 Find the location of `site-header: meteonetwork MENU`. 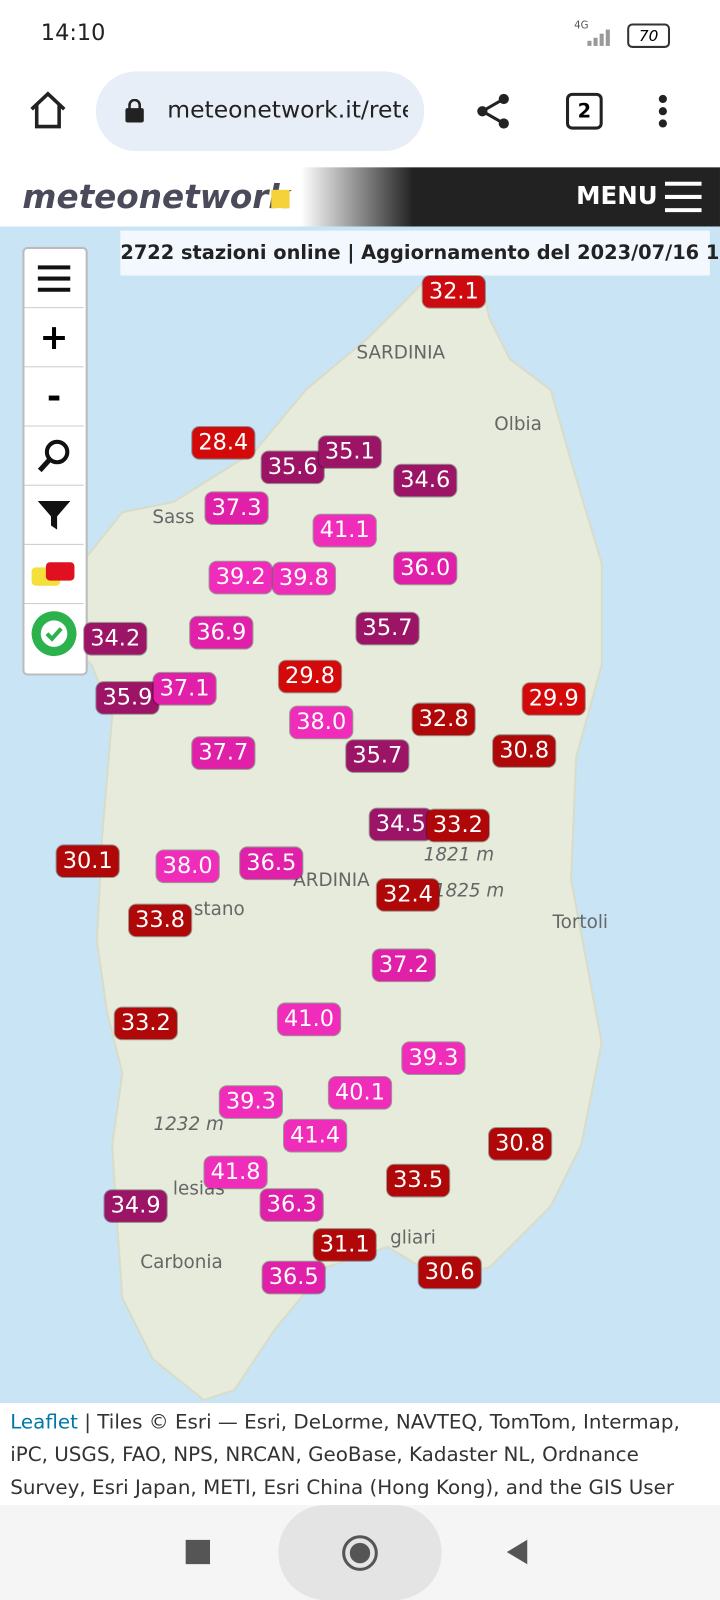

site-header: meteonetwork MENU is located at coordinates (360, 197).